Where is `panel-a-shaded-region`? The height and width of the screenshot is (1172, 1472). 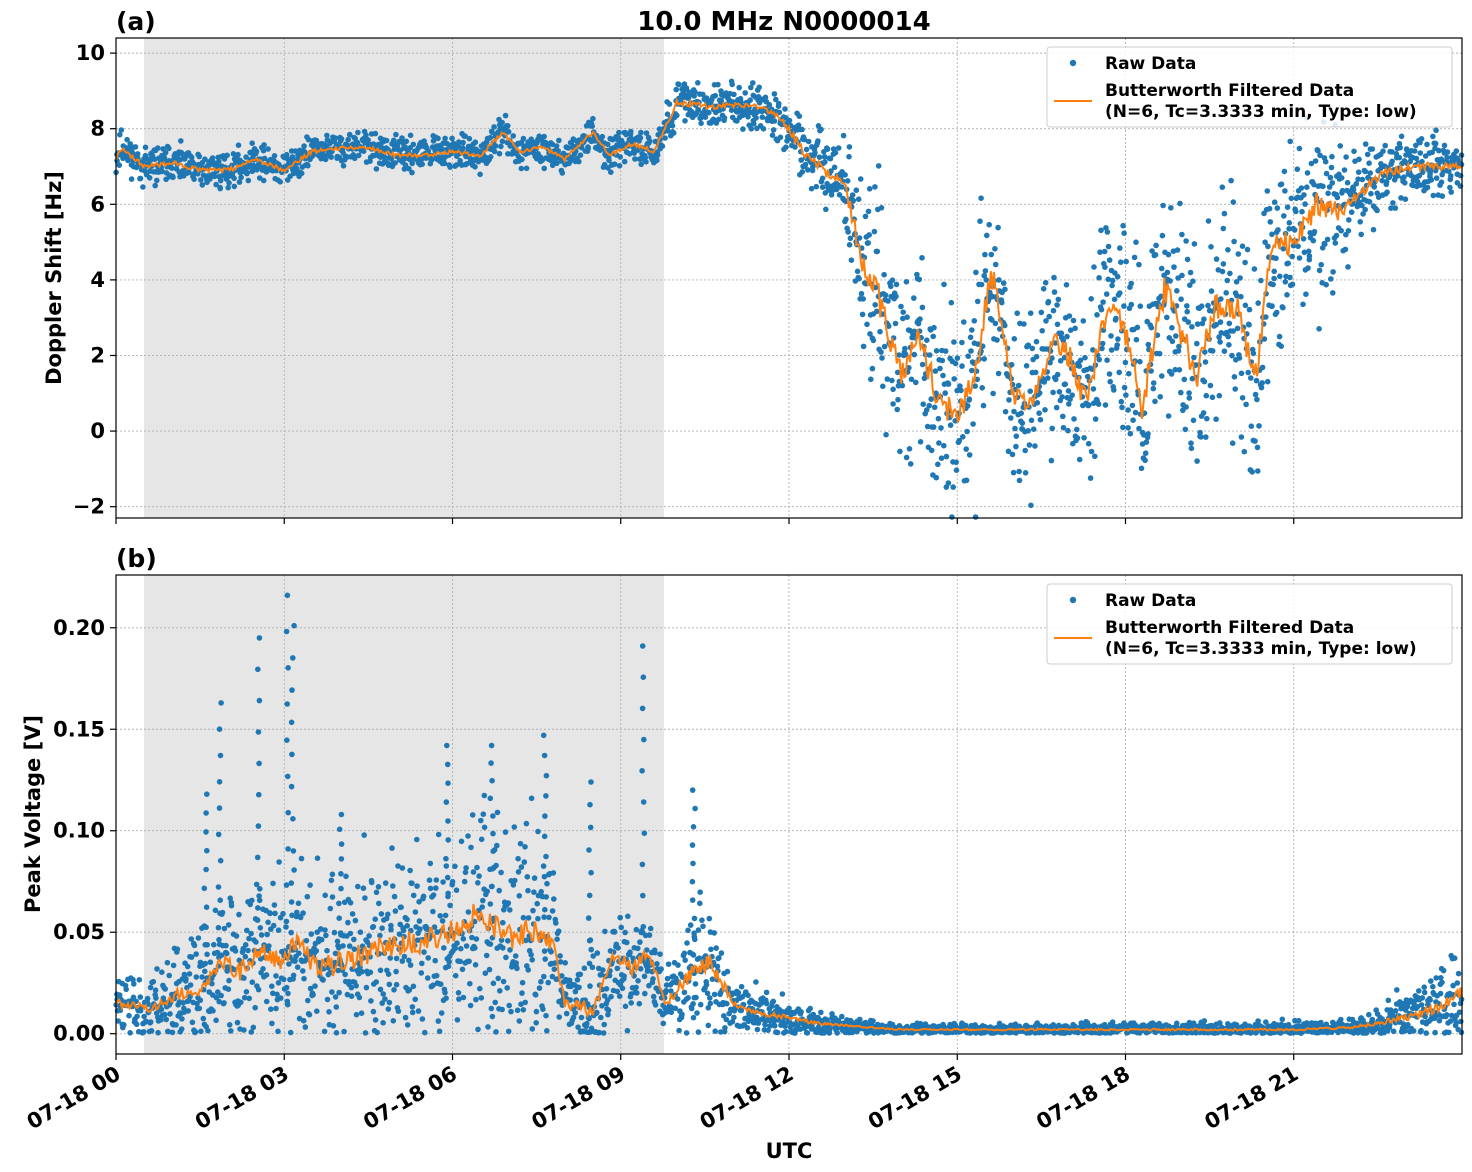 panel-a-shaded-region is located at coordinates (404, 278).